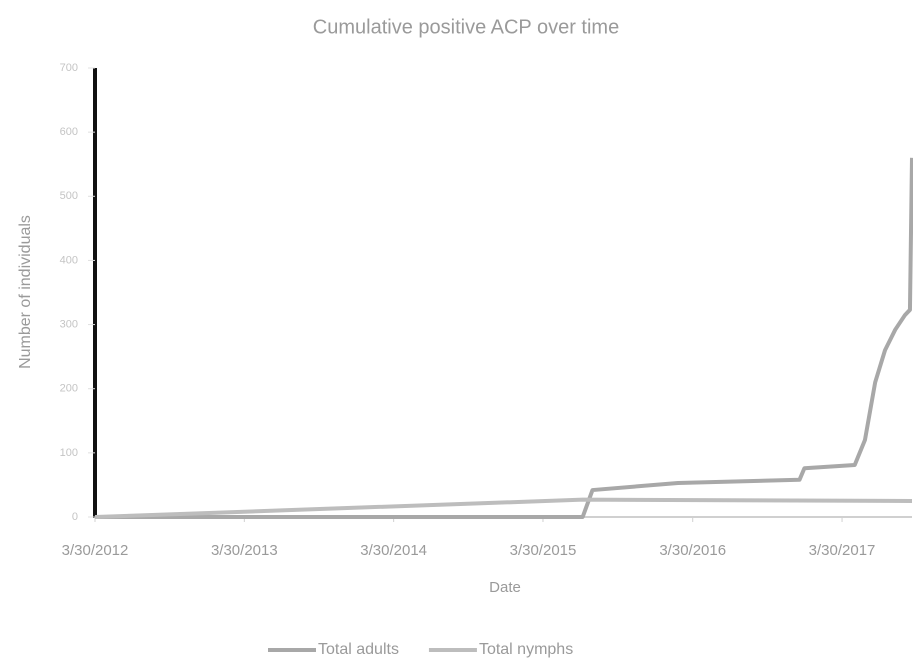 The height and width of the screenshot is (662, 913). Describe the element at coordinates (69, 68) in the screenshot. I see `y-tick-label: 700` at that location.